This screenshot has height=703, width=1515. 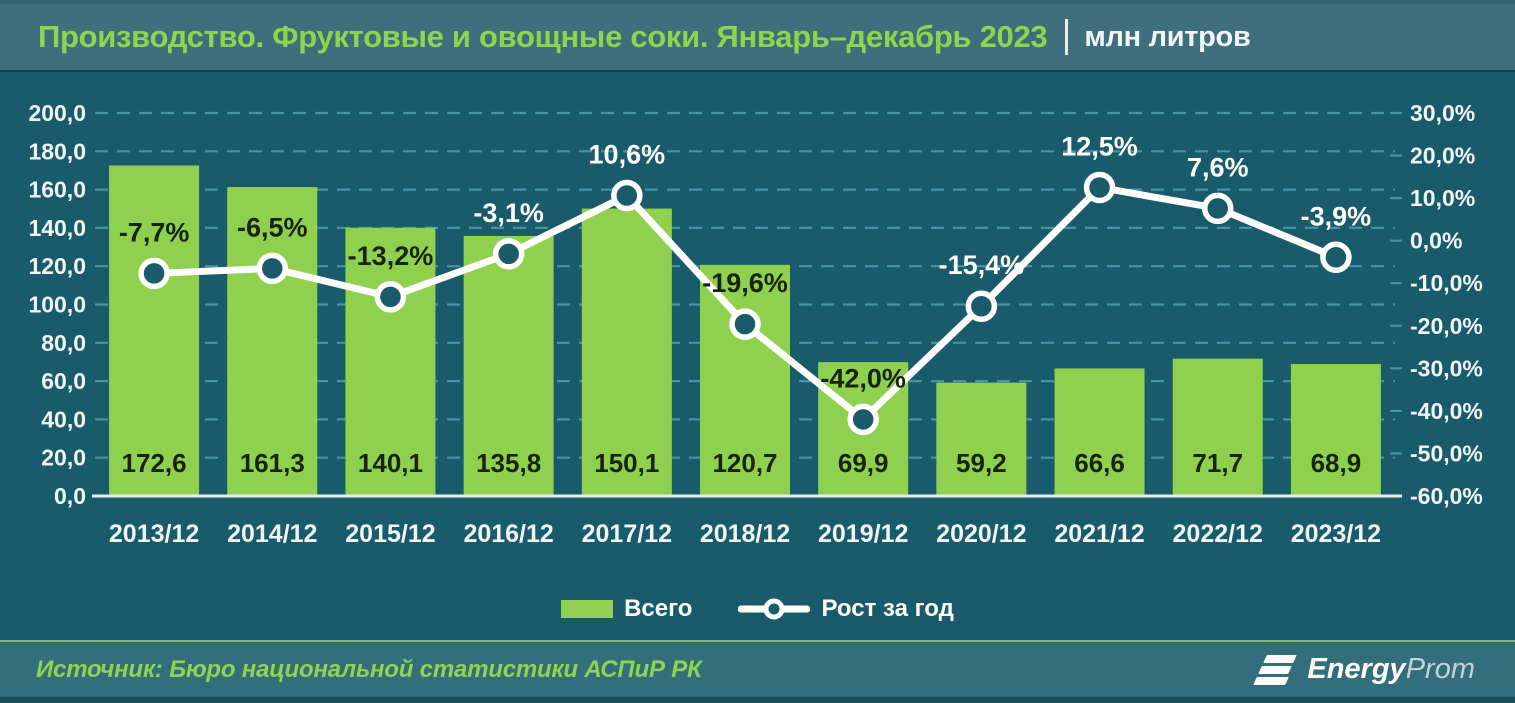 What do you see at coordinates (981, 534) in the screenshot?
I see `x-axis-label: 2020/12` at bounding box center [981, 534].